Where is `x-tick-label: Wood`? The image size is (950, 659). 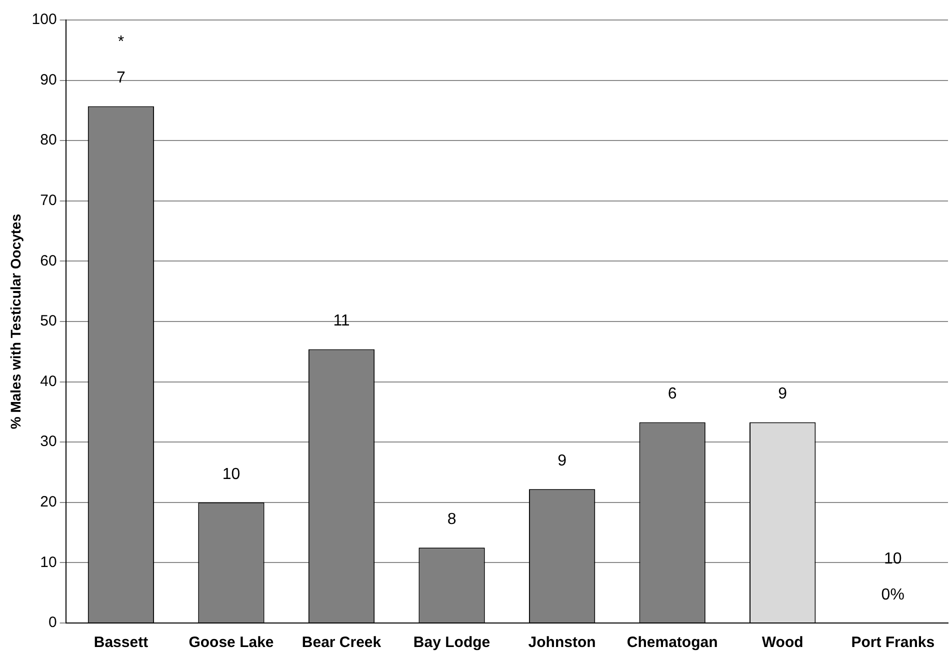
x-tick-label: Wood is located at coordinates (783, 643).